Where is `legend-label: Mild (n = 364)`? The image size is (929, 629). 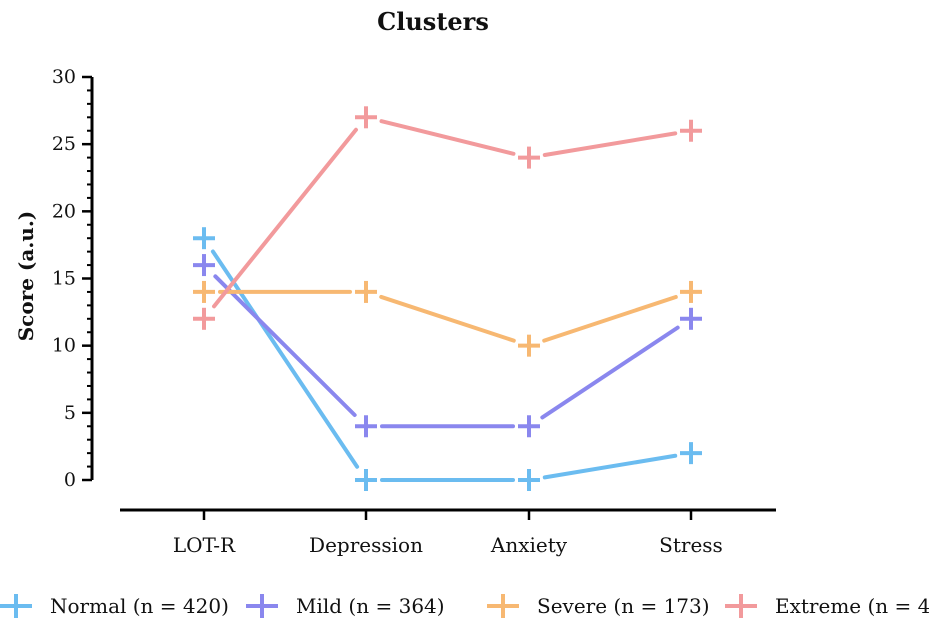 legend-label: Mild (n = 364) is located at coordinates (370, 606).